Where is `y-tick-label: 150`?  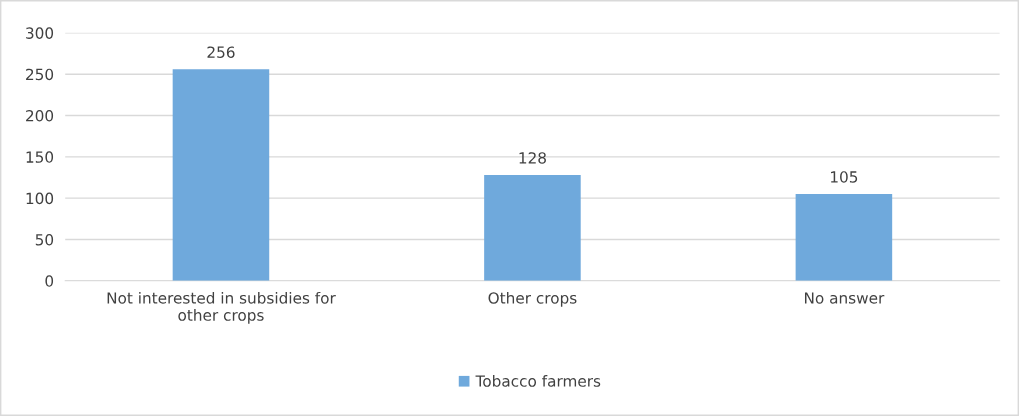
y-tick-label: 150 is located at coordinates (40, 157).